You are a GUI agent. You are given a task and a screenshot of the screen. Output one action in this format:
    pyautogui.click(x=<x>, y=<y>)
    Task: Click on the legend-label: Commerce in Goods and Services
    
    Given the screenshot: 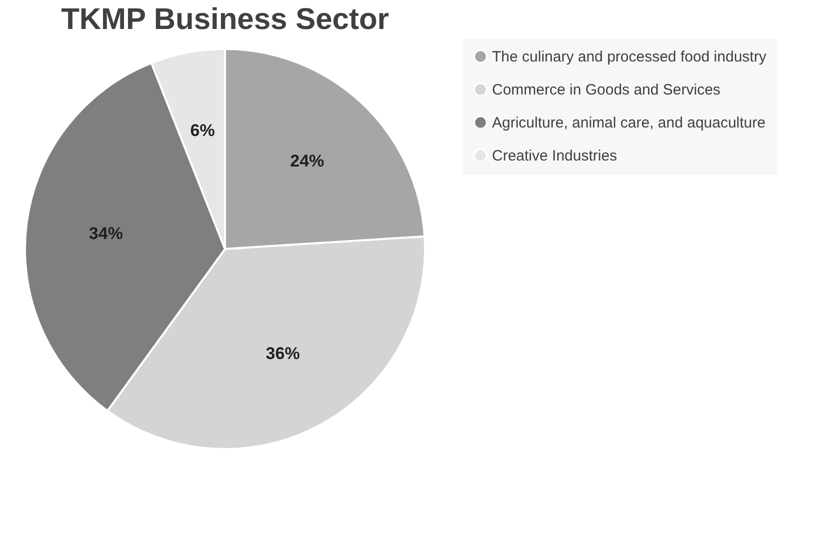 What is the action you would take?
    pyautogui.click(x=606, y=90)
    